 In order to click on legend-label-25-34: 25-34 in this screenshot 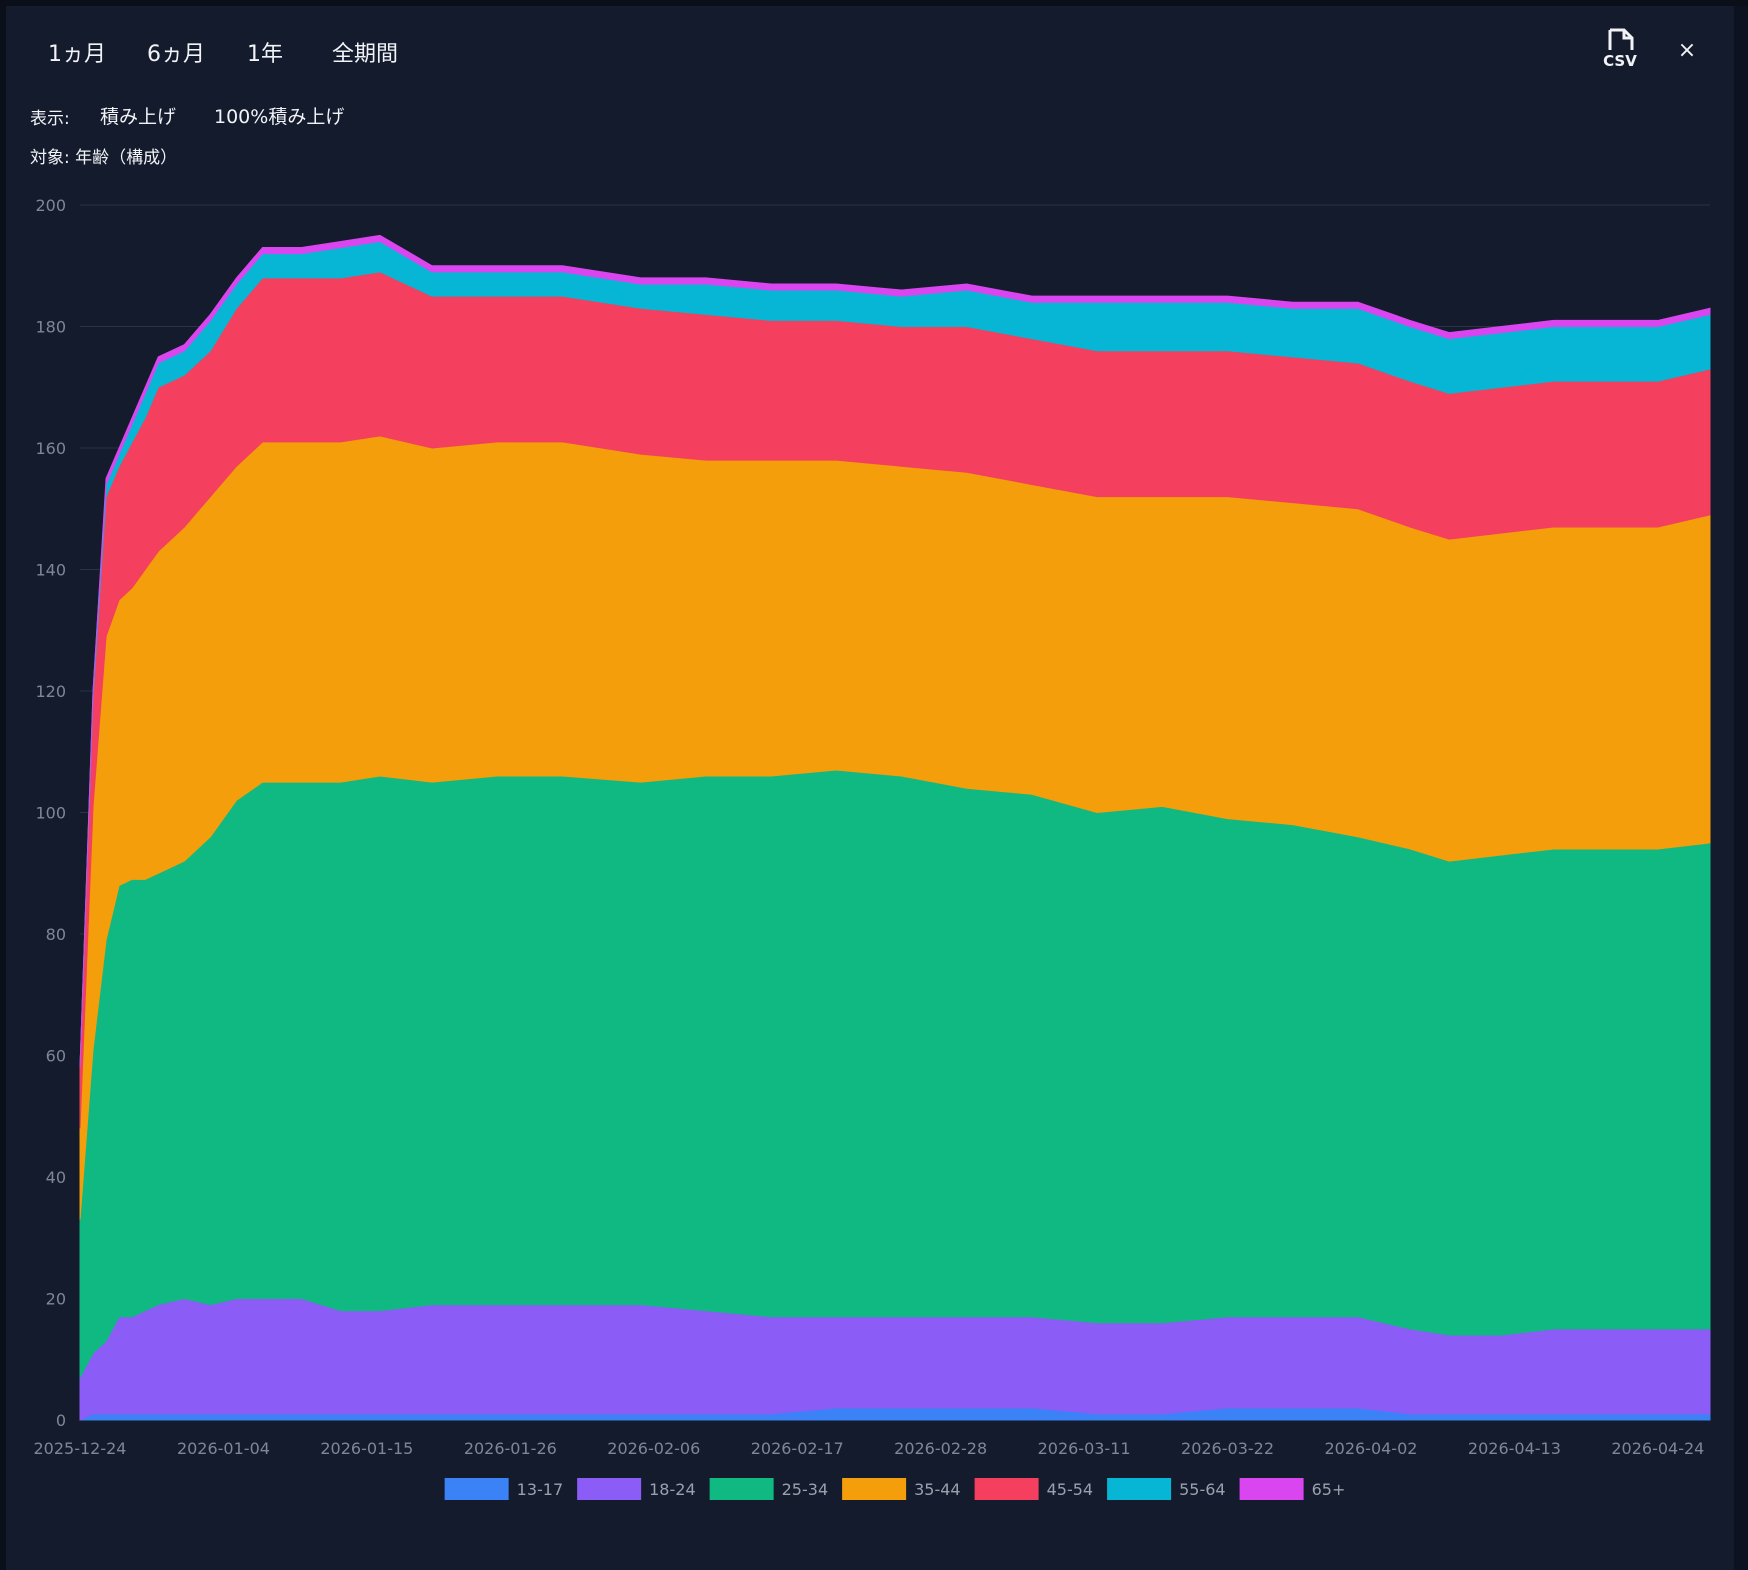, I will do `click(805, 1489)`.